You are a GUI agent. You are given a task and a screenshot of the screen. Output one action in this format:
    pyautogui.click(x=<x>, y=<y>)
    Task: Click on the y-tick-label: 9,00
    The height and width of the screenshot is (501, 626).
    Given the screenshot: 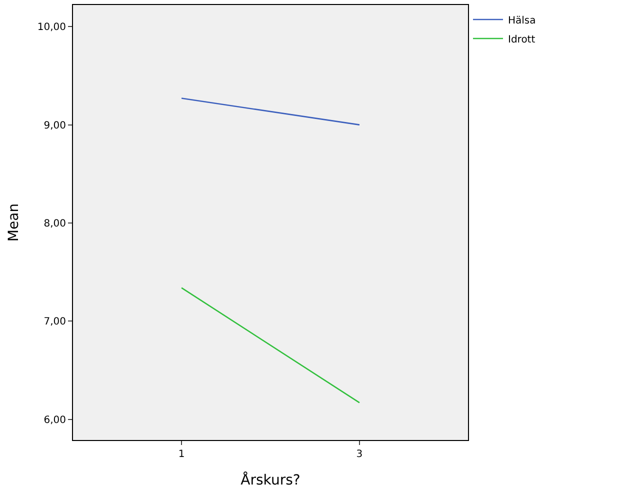 What is the action you would take?
    pyautogui.click(x=55, y=126)
    